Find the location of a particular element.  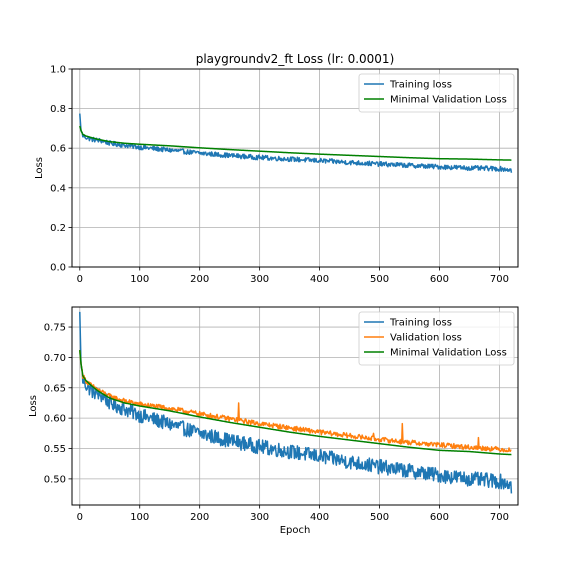

chart-top-series is located at coordinates (296, 143).